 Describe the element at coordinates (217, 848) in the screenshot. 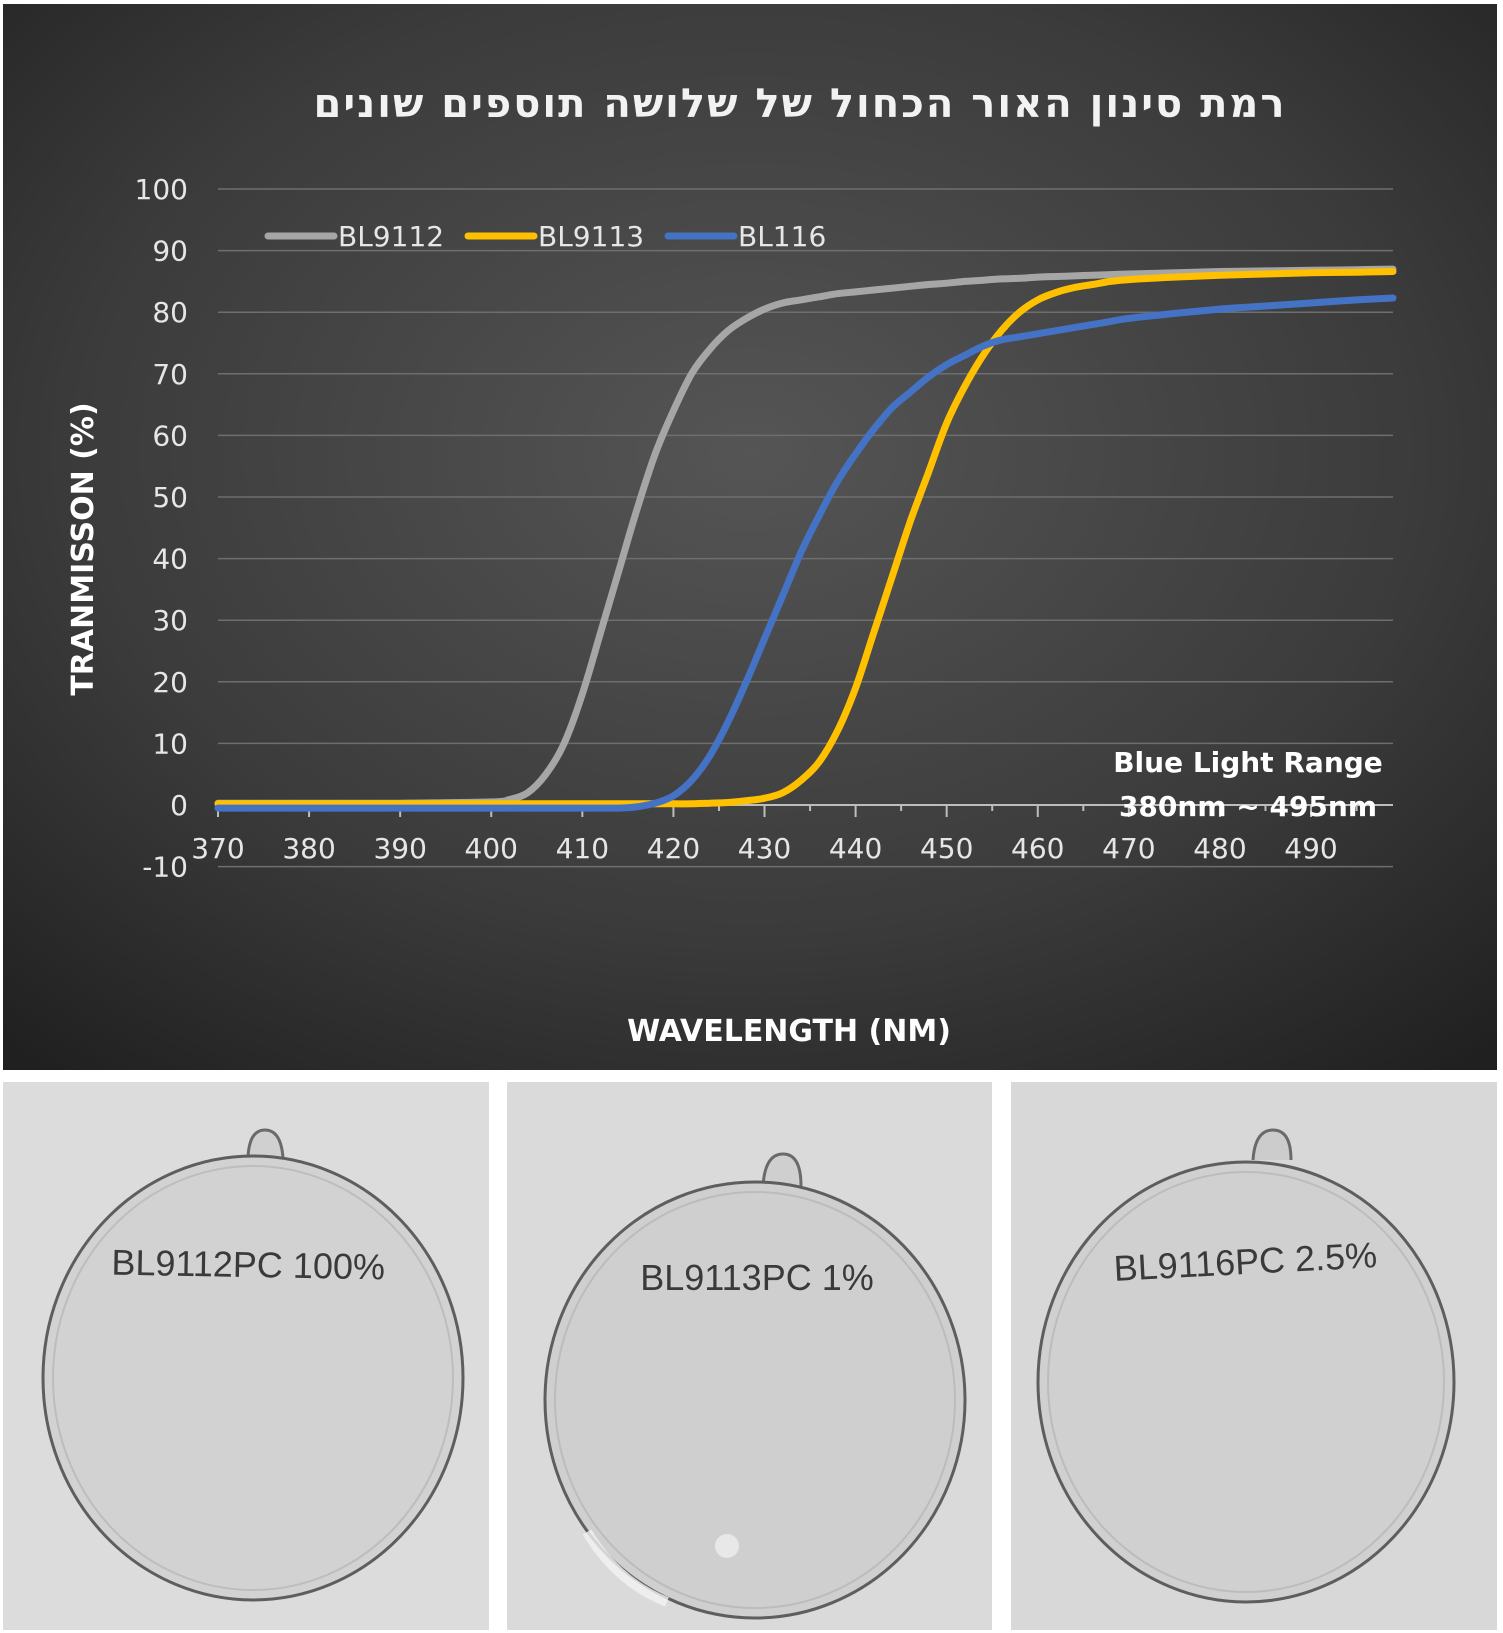

I see `x-tick-label: 370` at that location.